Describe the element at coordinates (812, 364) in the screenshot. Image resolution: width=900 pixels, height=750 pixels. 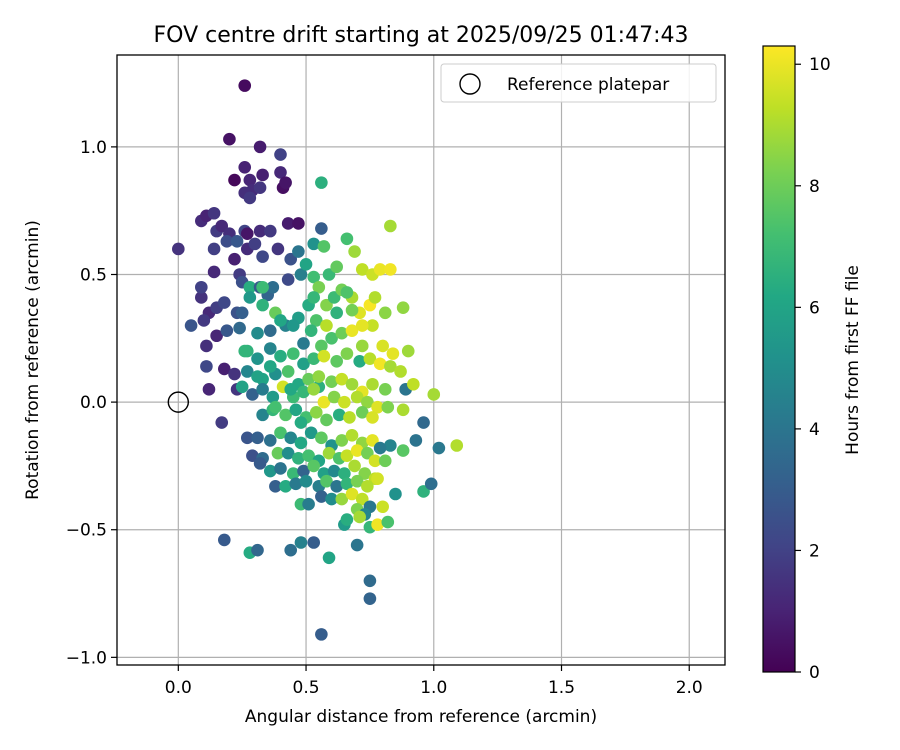
I see `colorbar: 0 2 4 6 8 10 Hours from first FF file` at that location.